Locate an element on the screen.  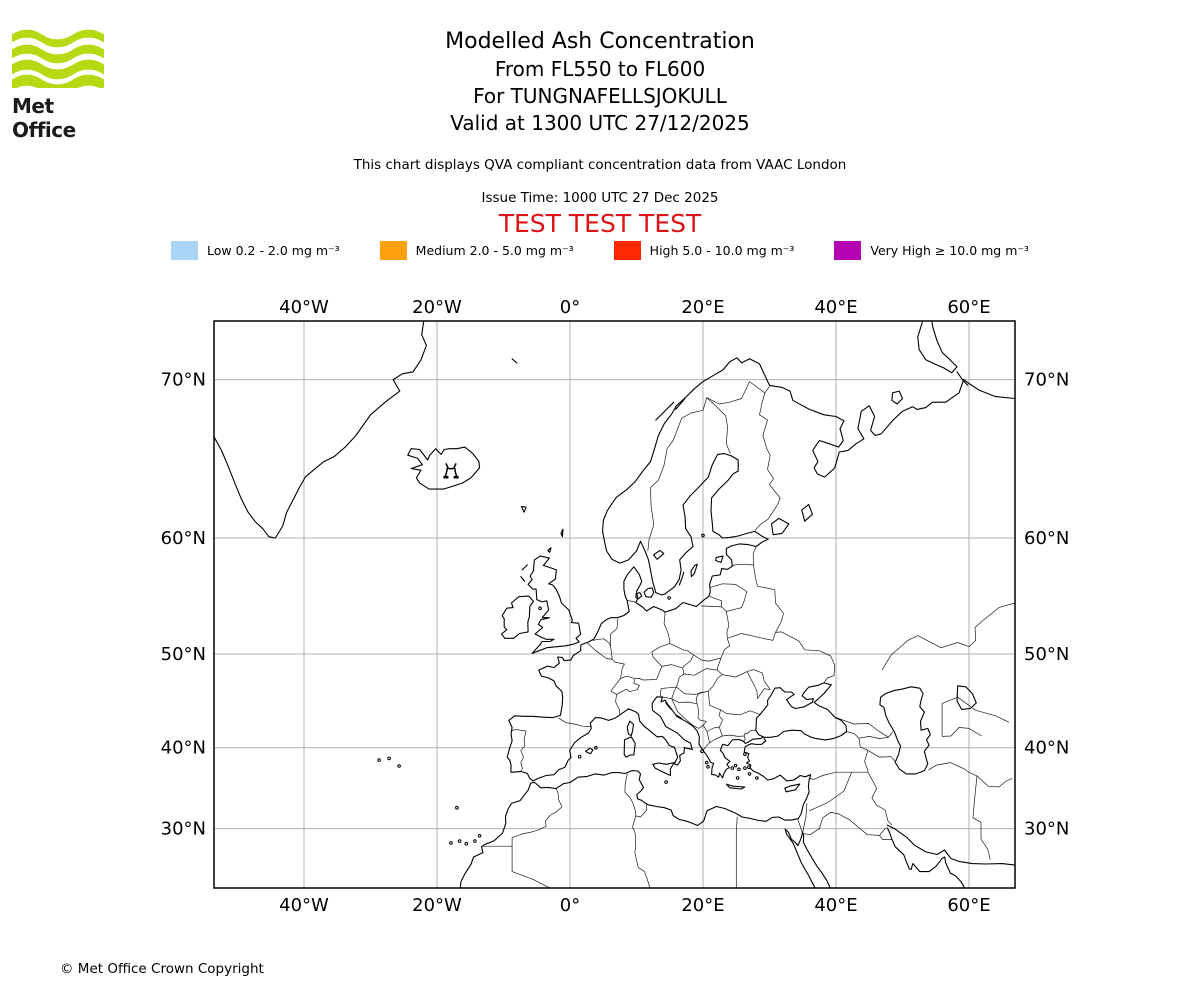
legend-label-low: Low 0.2 - 2.0 mg m⁻³ is located at coordinates (273, 250).